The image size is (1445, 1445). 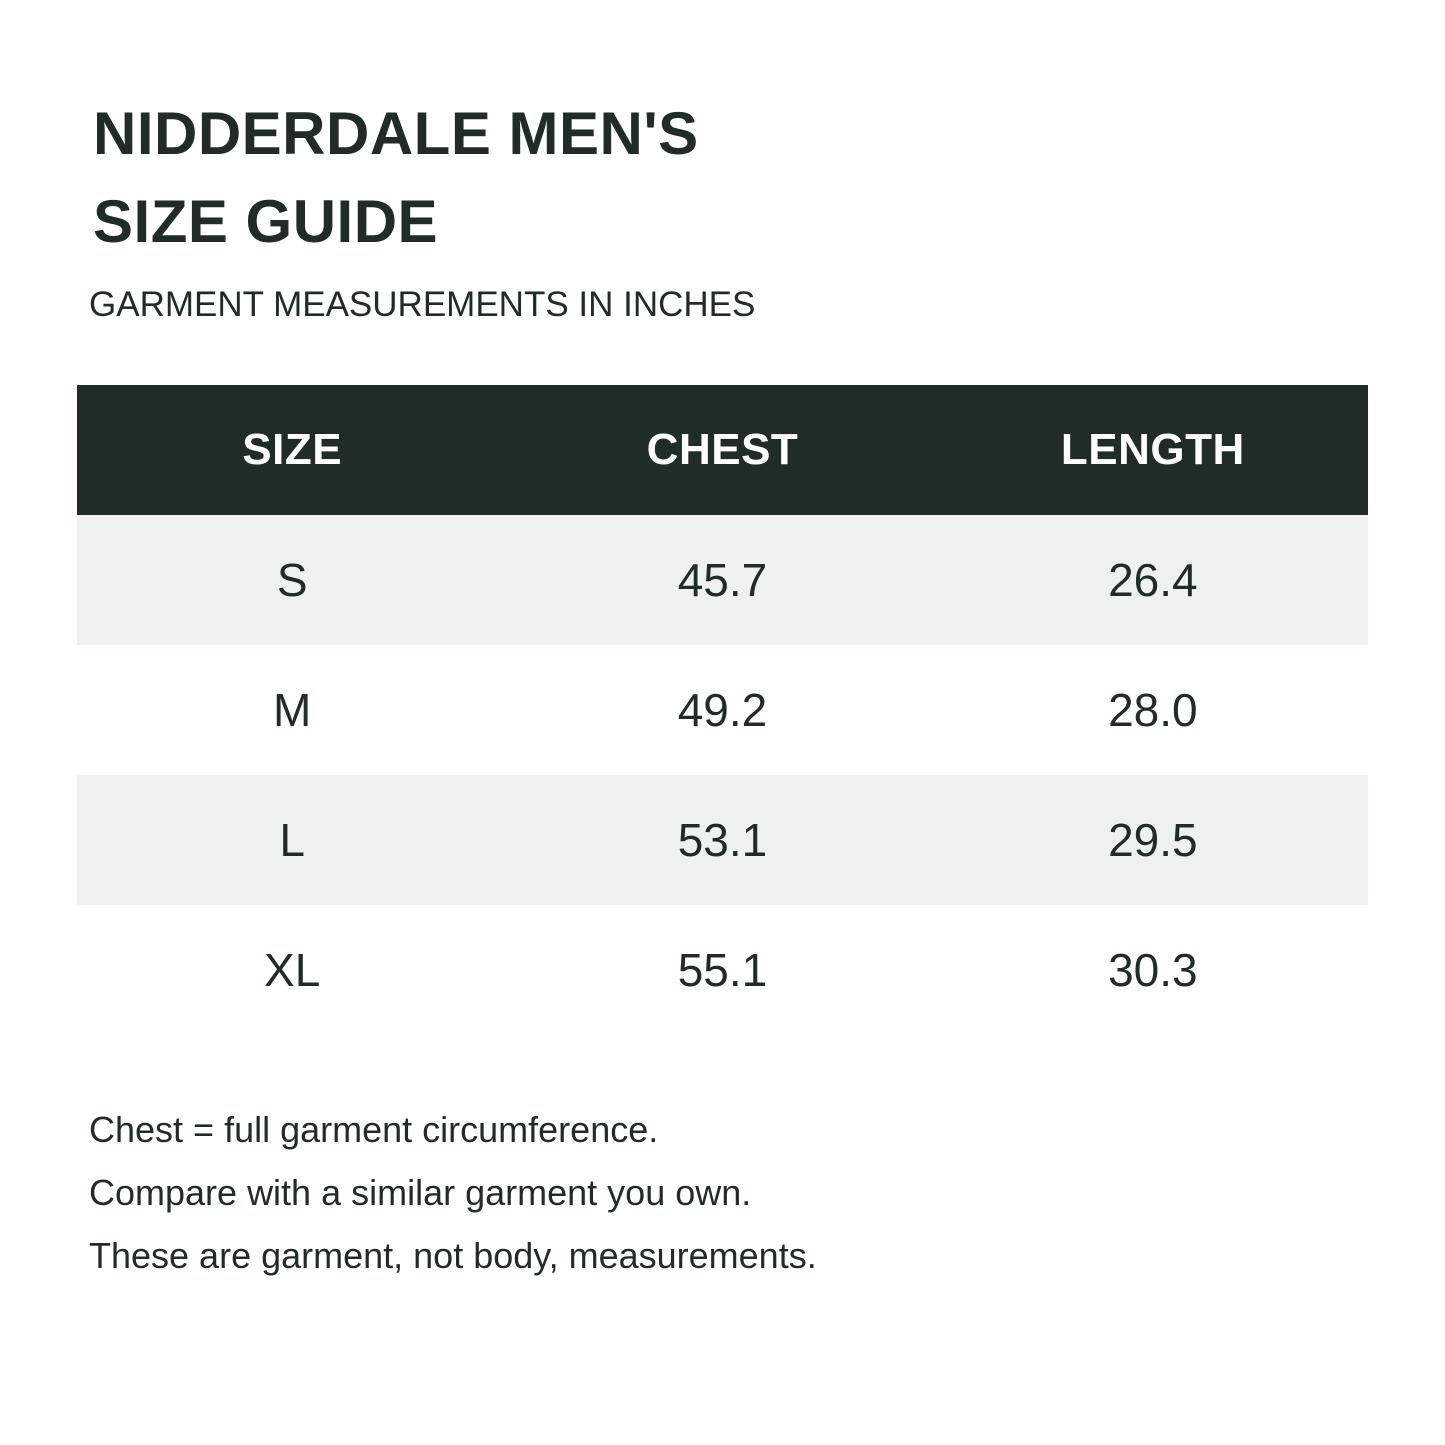 I want to click on size-cell: S, so click(x=292, y=580).